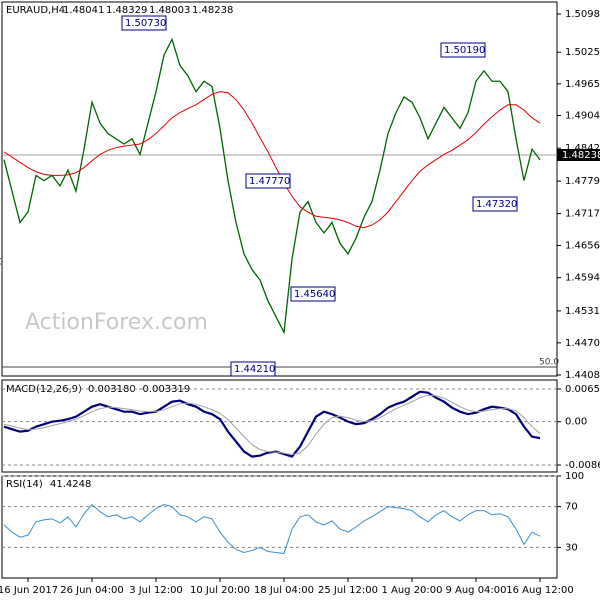 The image size is (600, 600). Describe the element at coordinates (411, 590) in the screenshot. I see `x-tick-label: 1 Aug 20:00` at that location.